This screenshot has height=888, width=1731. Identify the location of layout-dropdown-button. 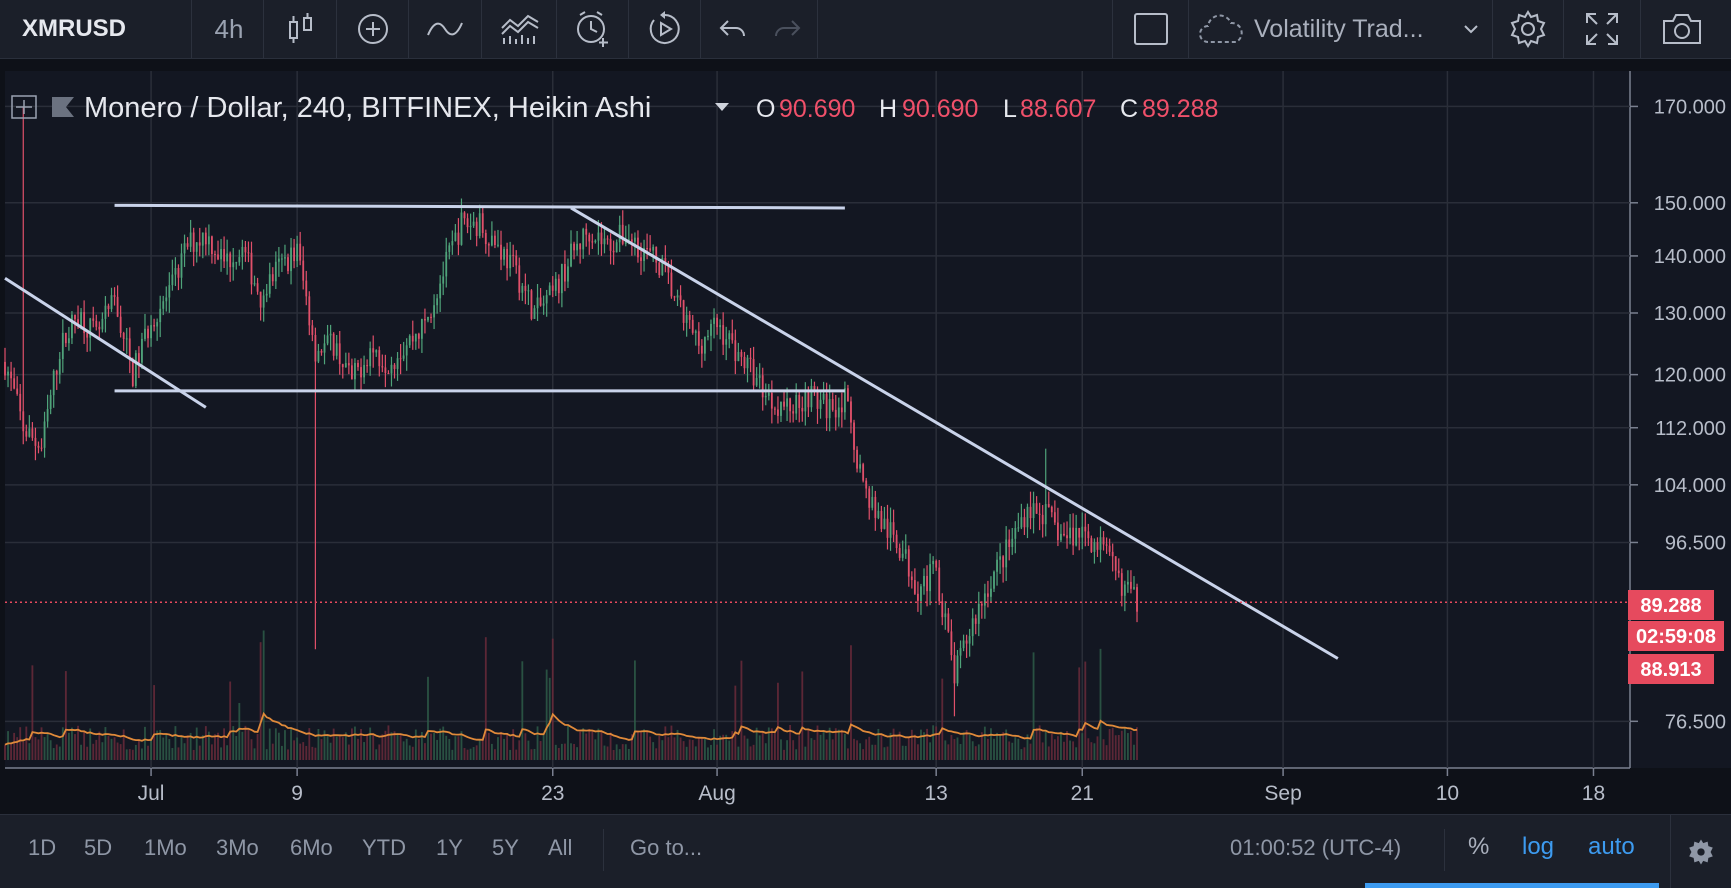
(1471, 29).